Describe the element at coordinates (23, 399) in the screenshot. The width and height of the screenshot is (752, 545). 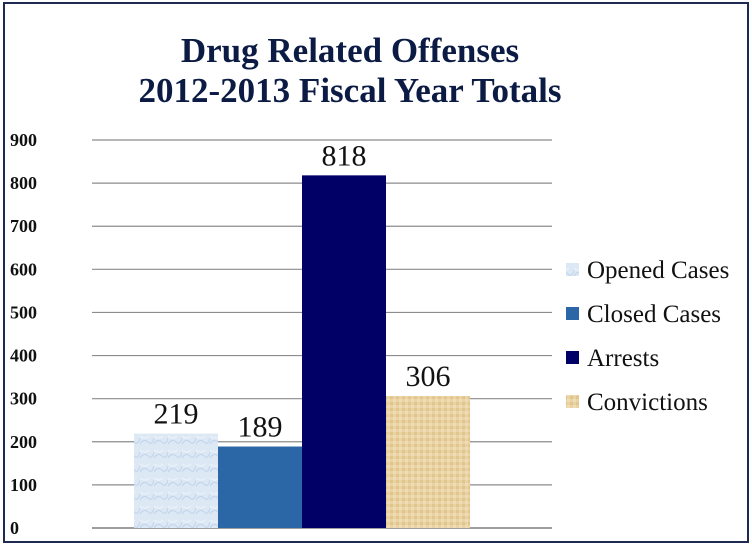
I see `y-tick-label: 300` at that location.